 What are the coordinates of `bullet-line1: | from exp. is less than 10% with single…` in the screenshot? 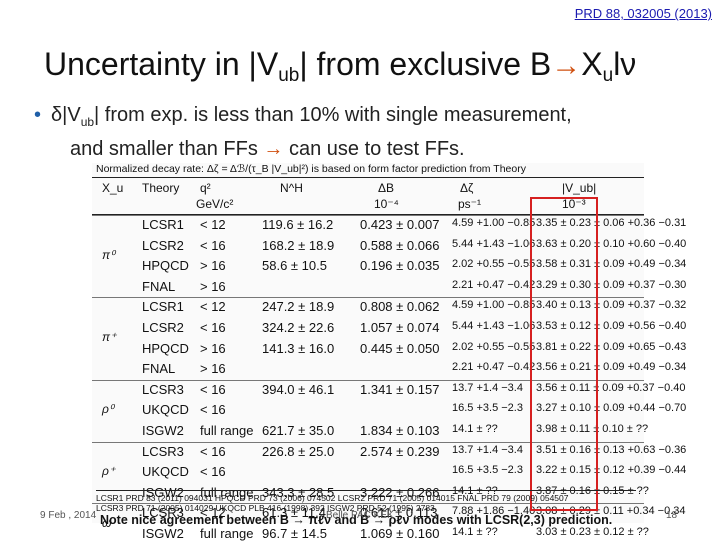 It's located at (333, 115).